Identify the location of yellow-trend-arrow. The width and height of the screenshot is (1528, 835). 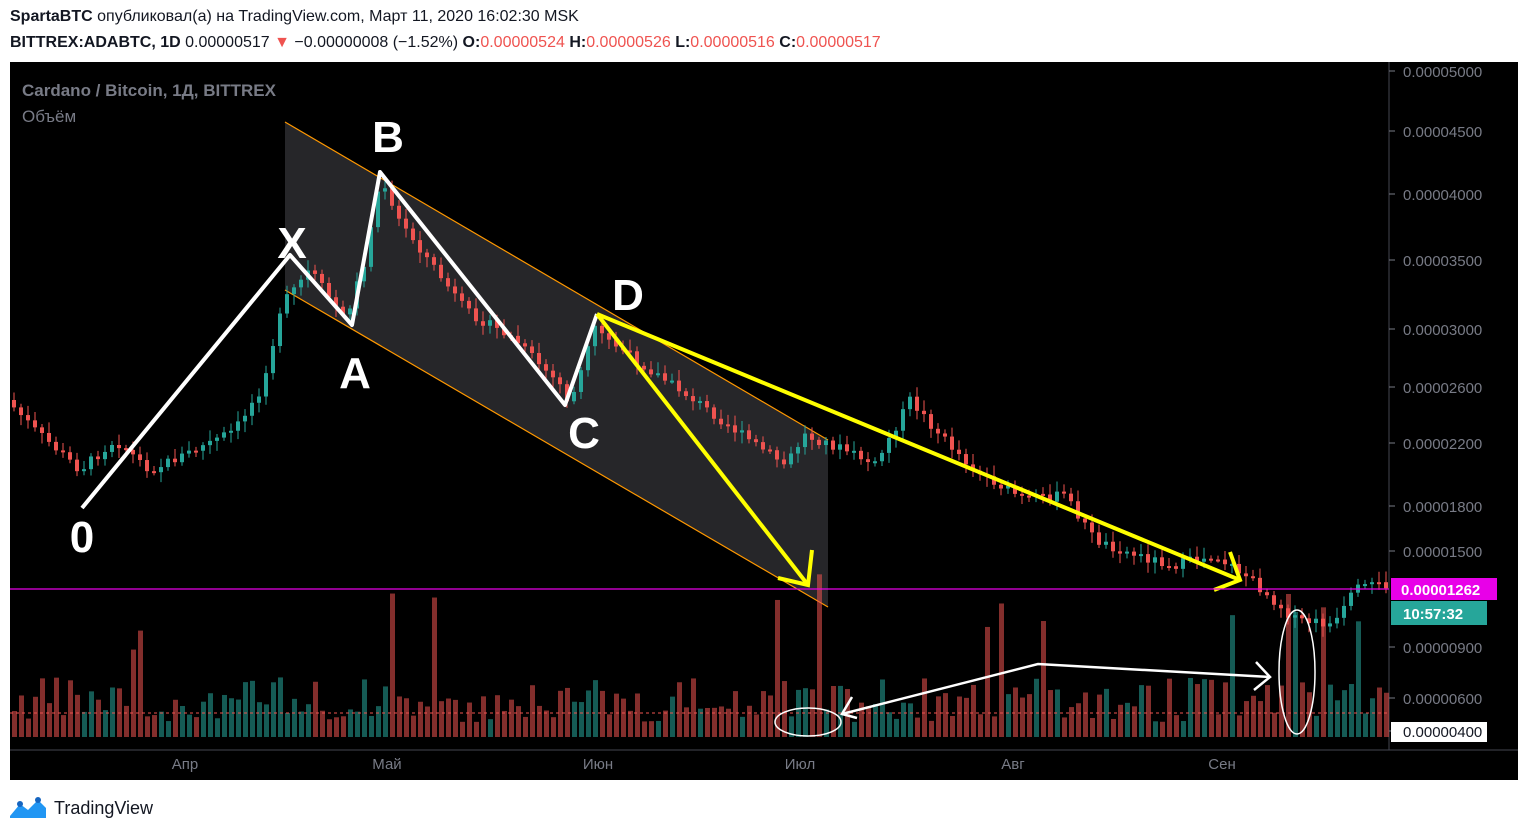
(918, 447).